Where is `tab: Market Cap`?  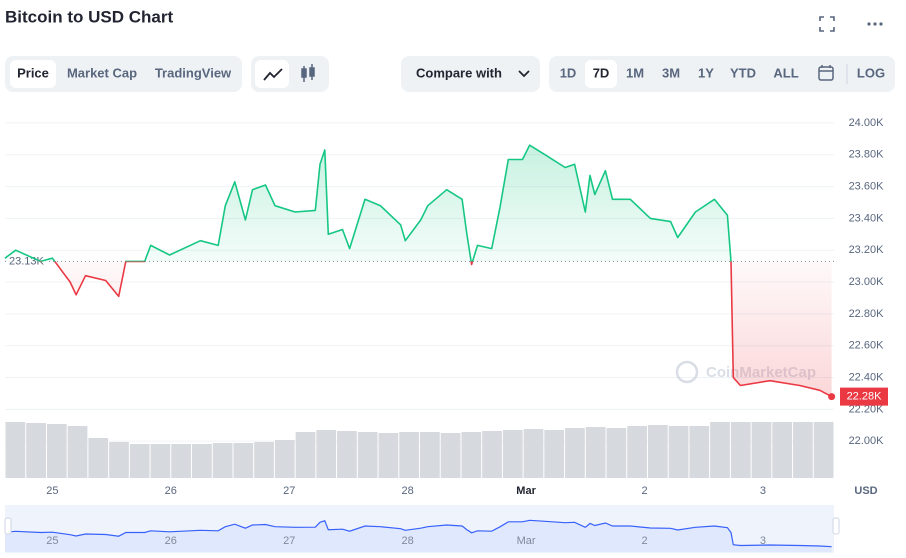 tab: Market Cap is located at coordinates (102, 72).